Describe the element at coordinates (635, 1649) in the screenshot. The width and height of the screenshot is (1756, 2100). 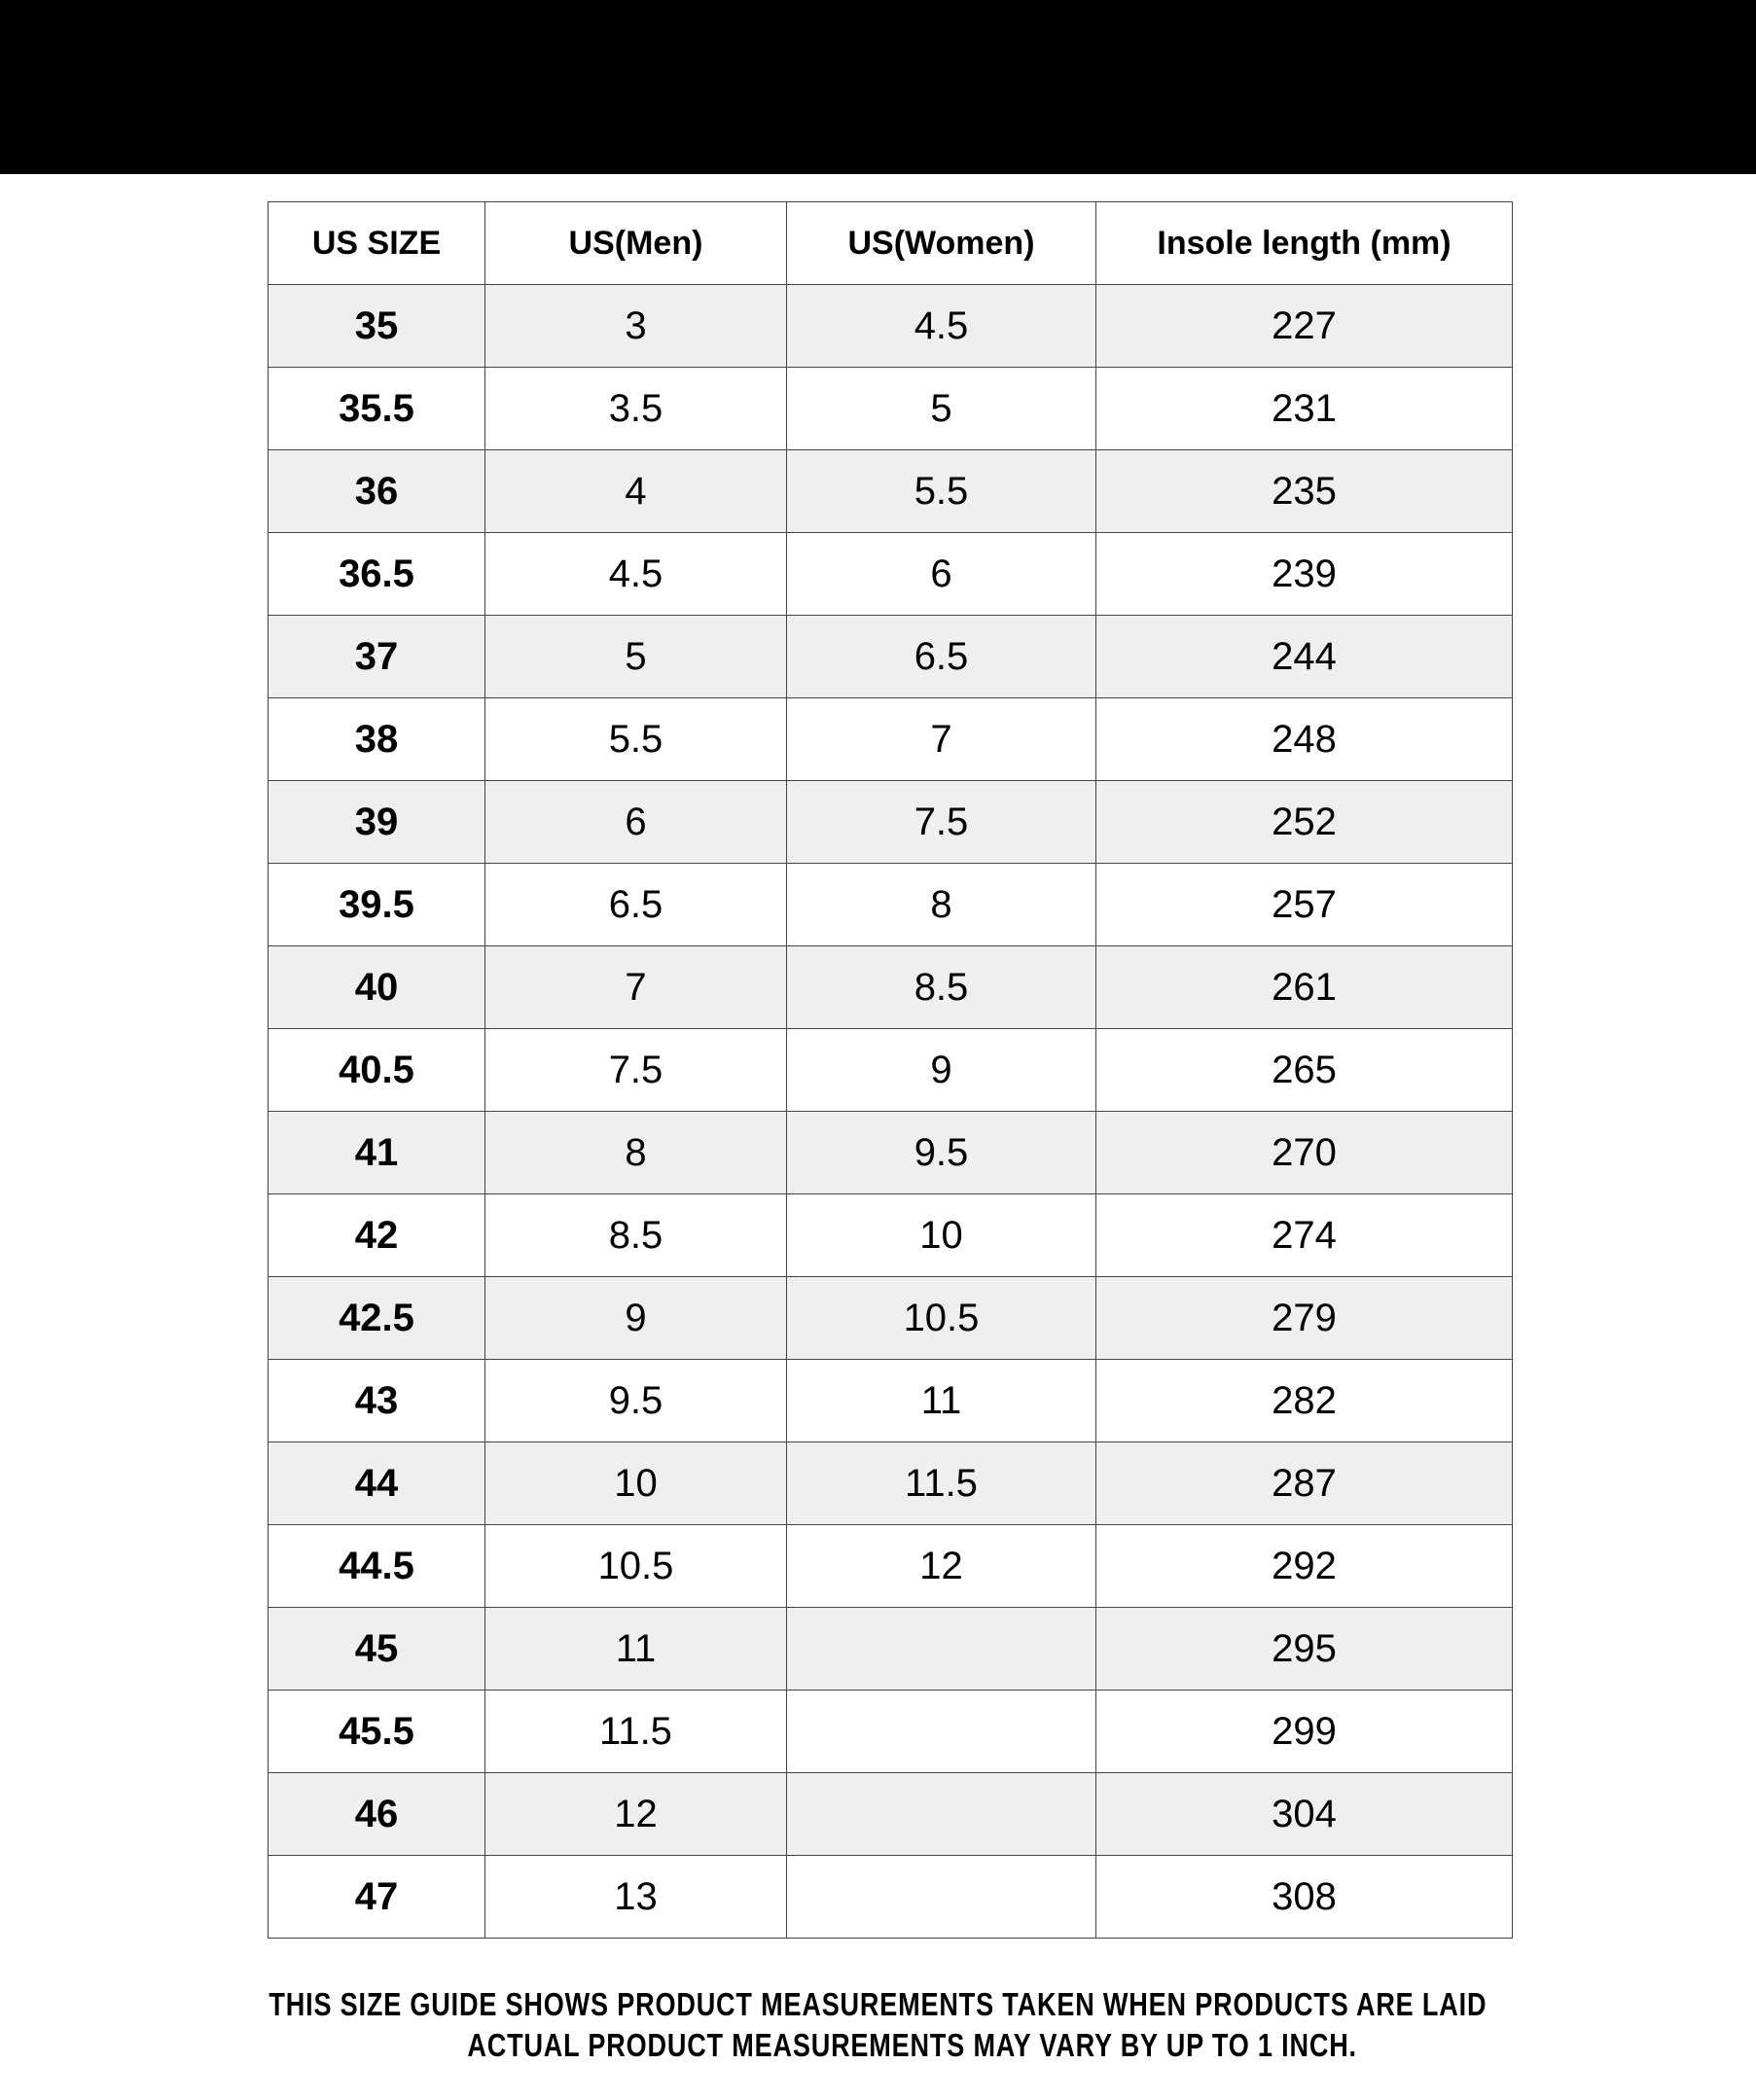
I see `cell-us-men: 11` at that location.